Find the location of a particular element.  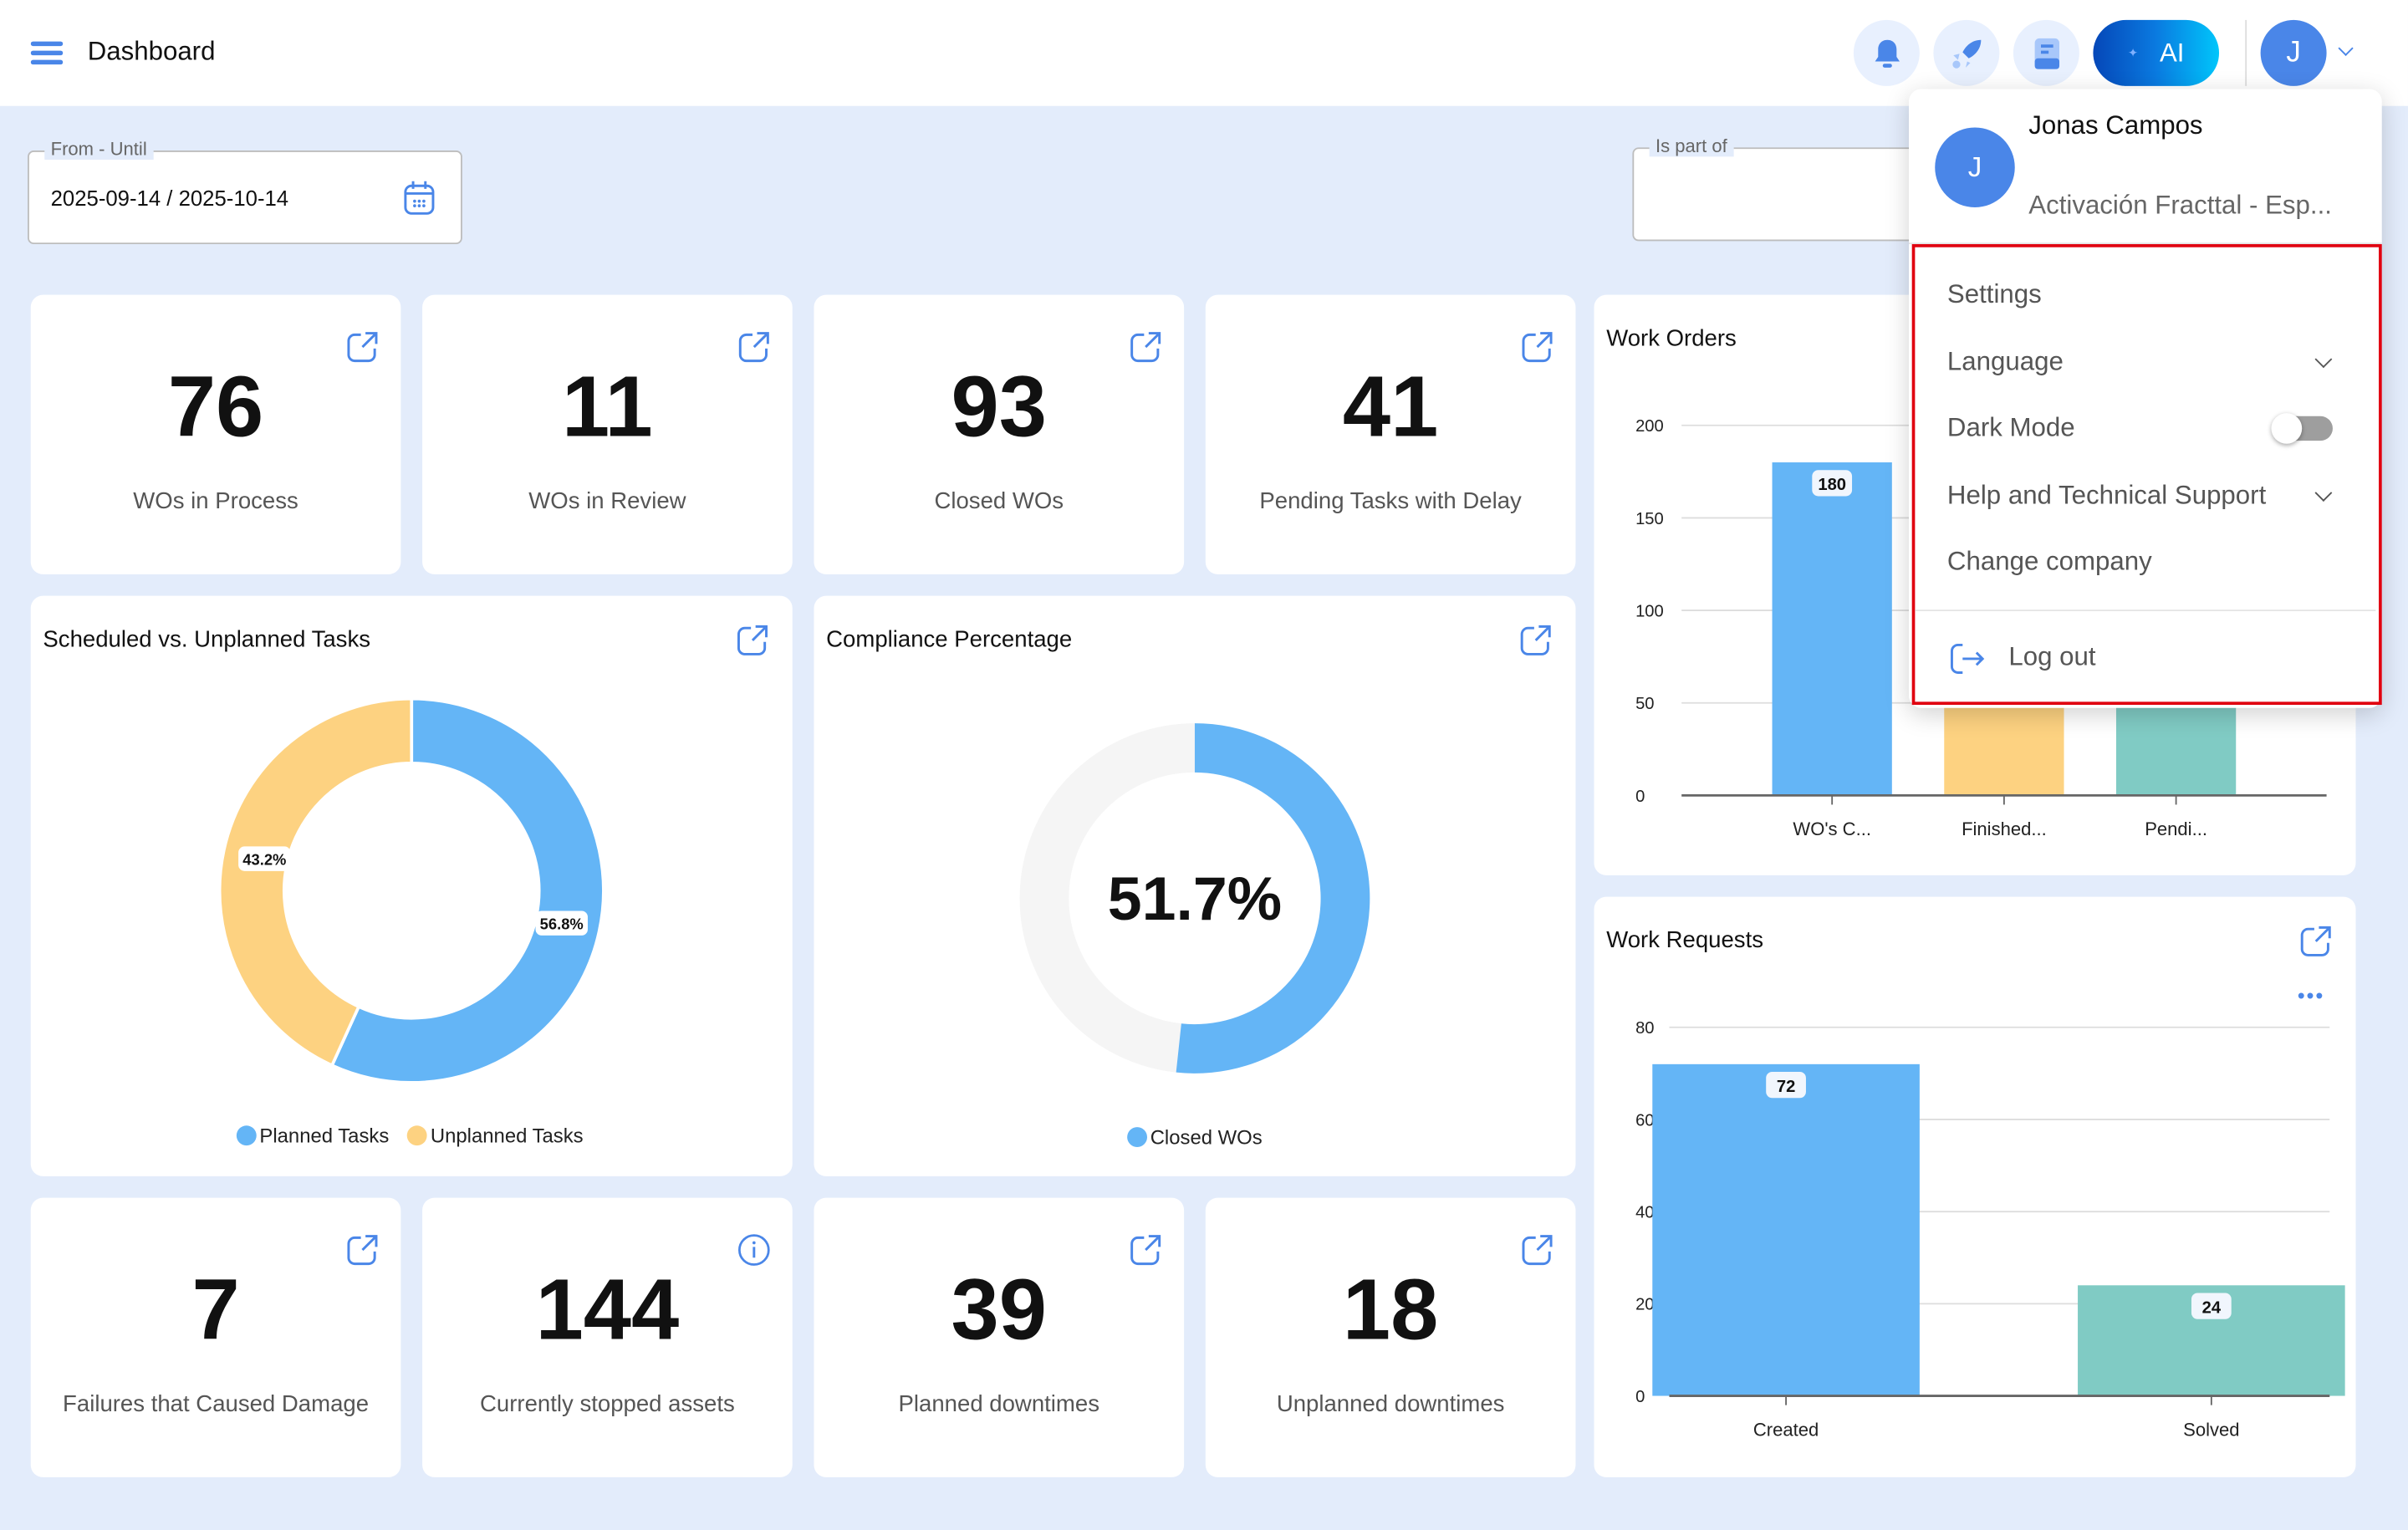

menu-item-change-company: Change company is located at coordinates (2049, 561).